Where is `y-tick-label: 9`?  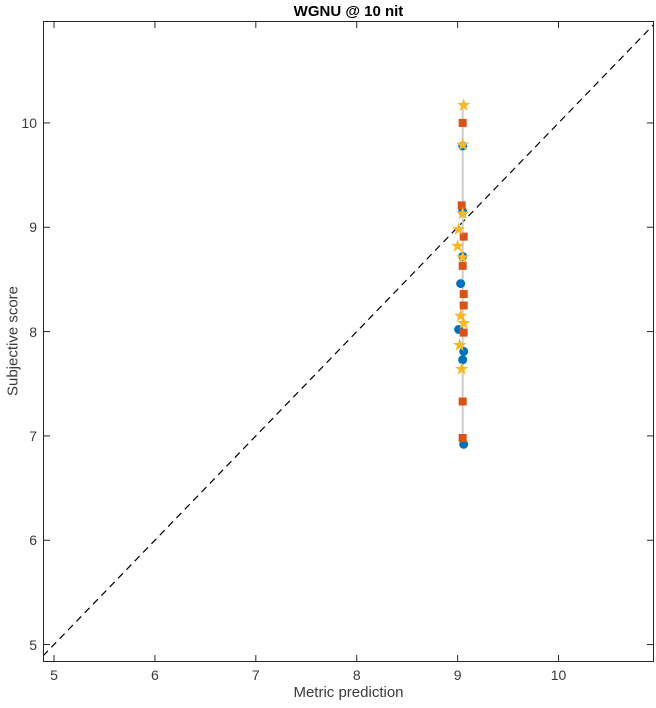
y-tick-label: 9 is located at coordinates (33, 227).